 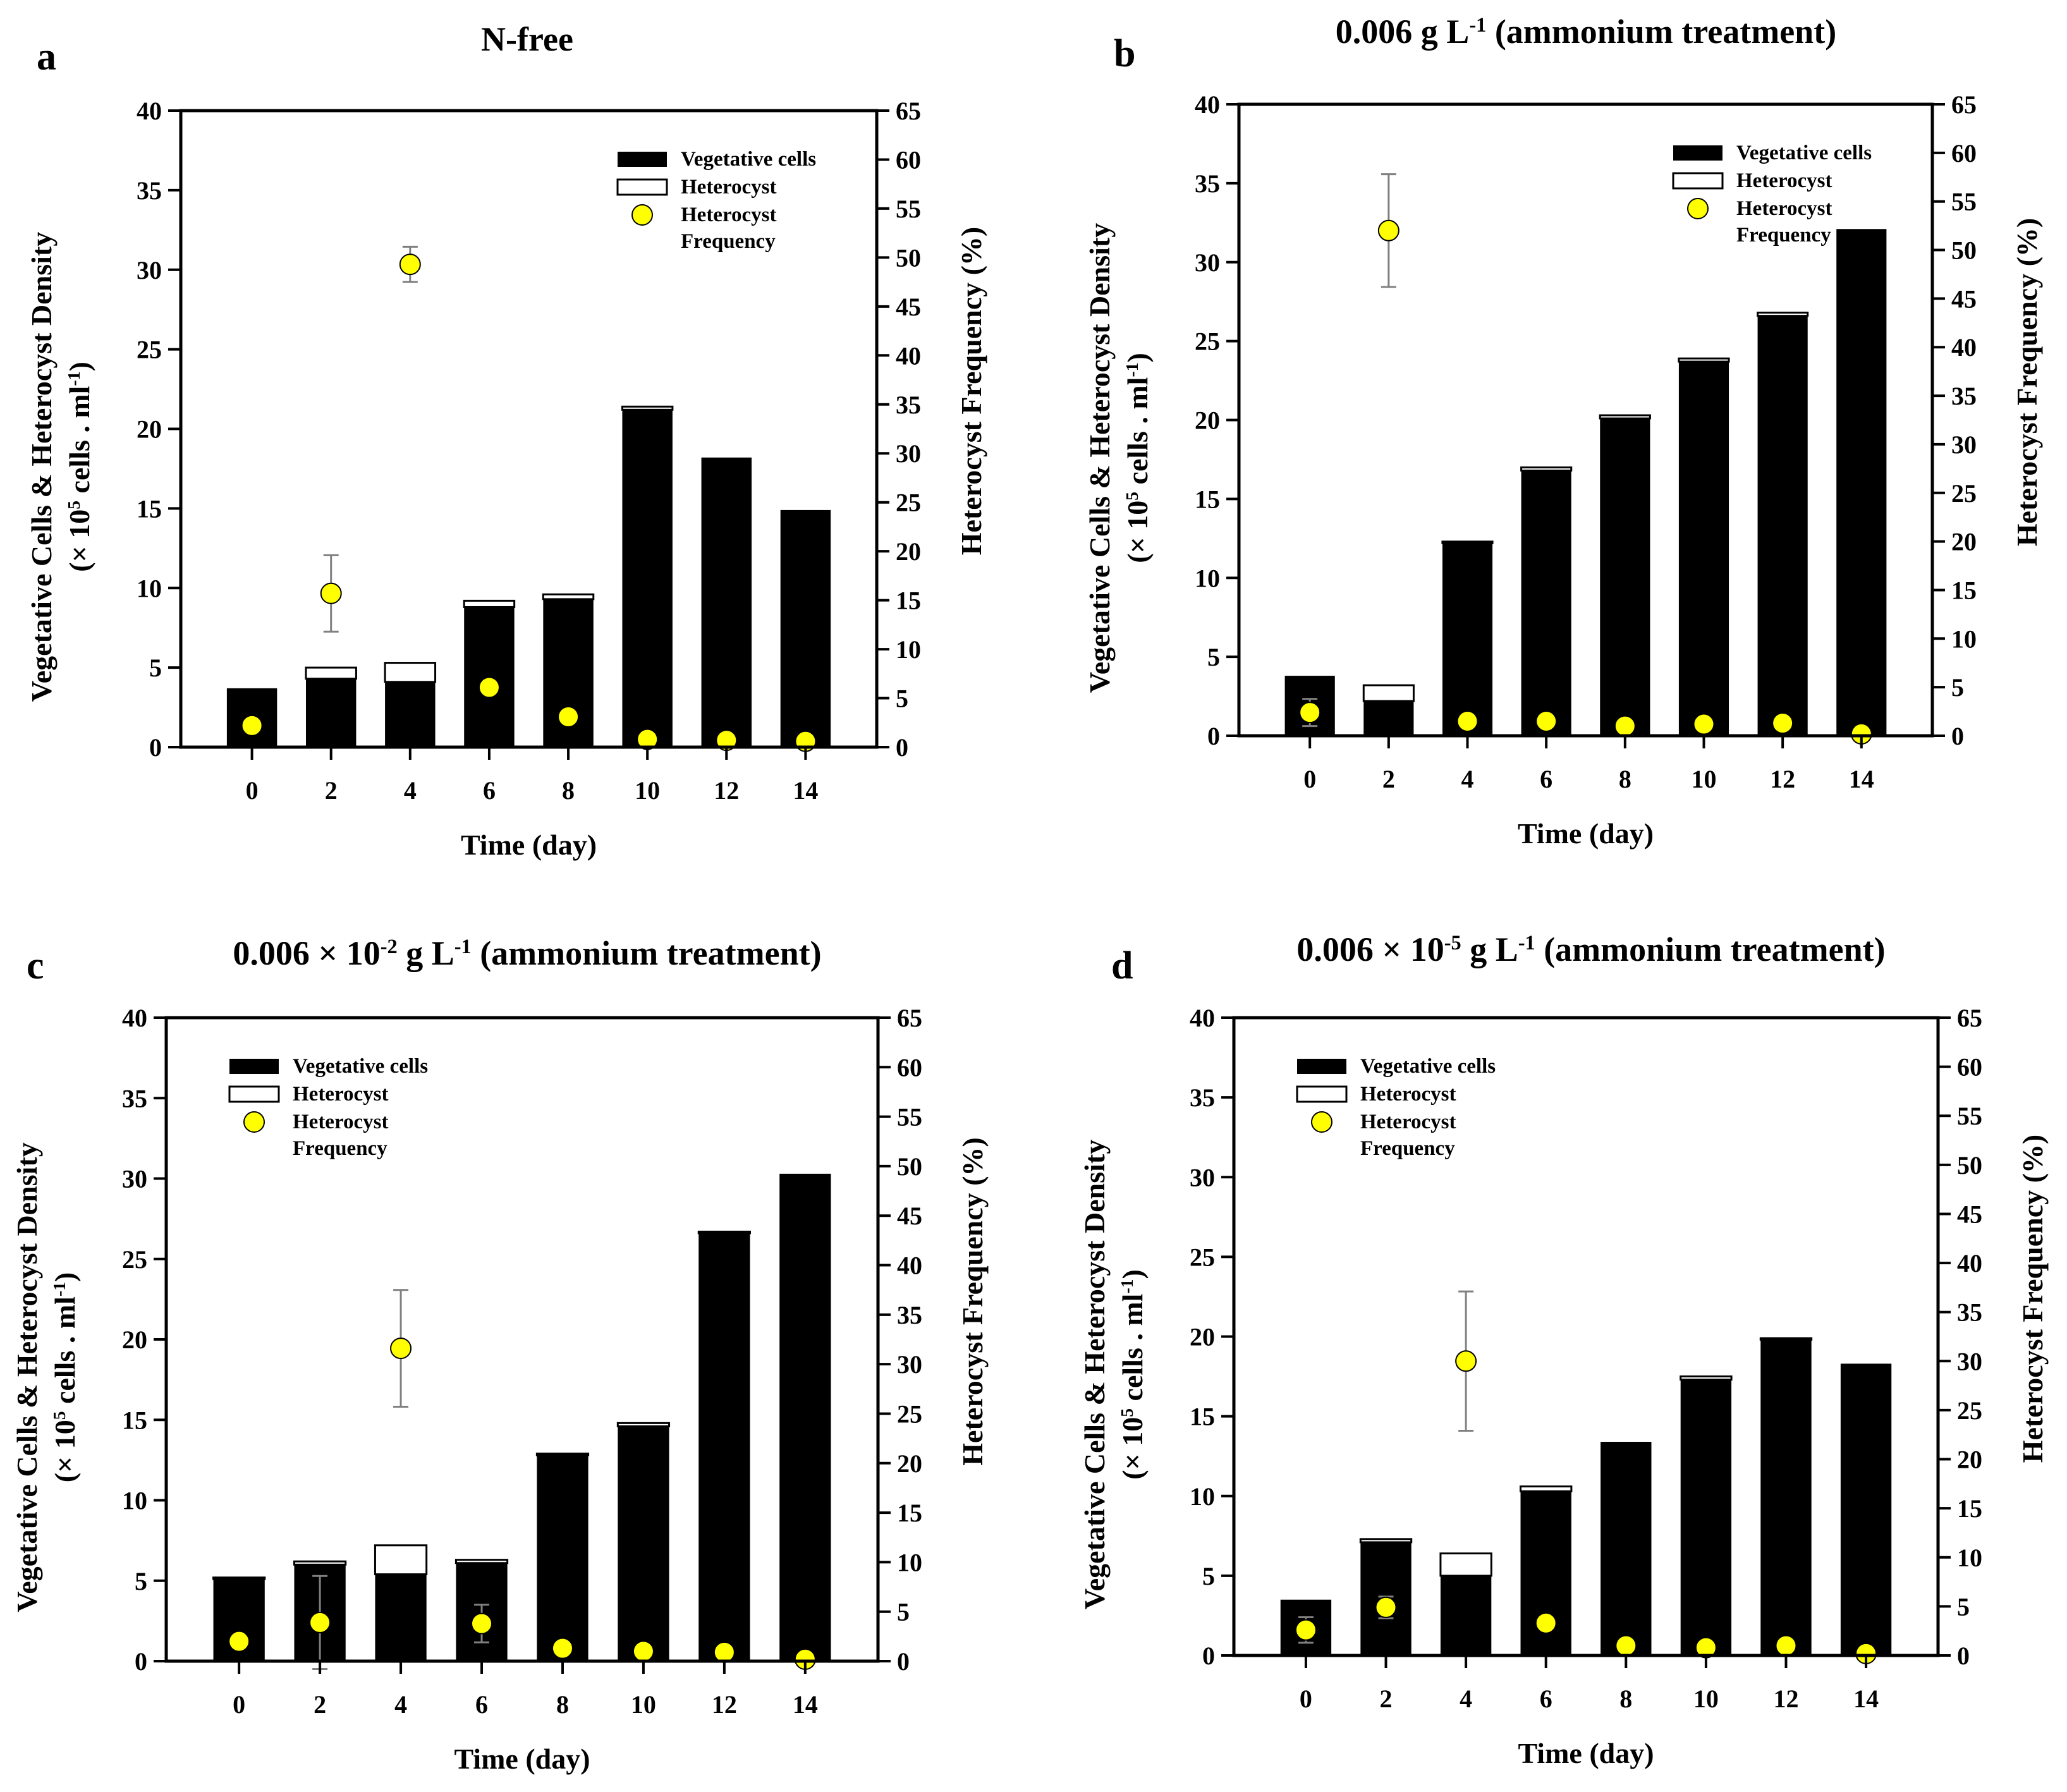 What do you see at coordinates (141, 1581) in the screenshot?
I see `y-left-tick-label: 5` at bounding box center [141, 1581].